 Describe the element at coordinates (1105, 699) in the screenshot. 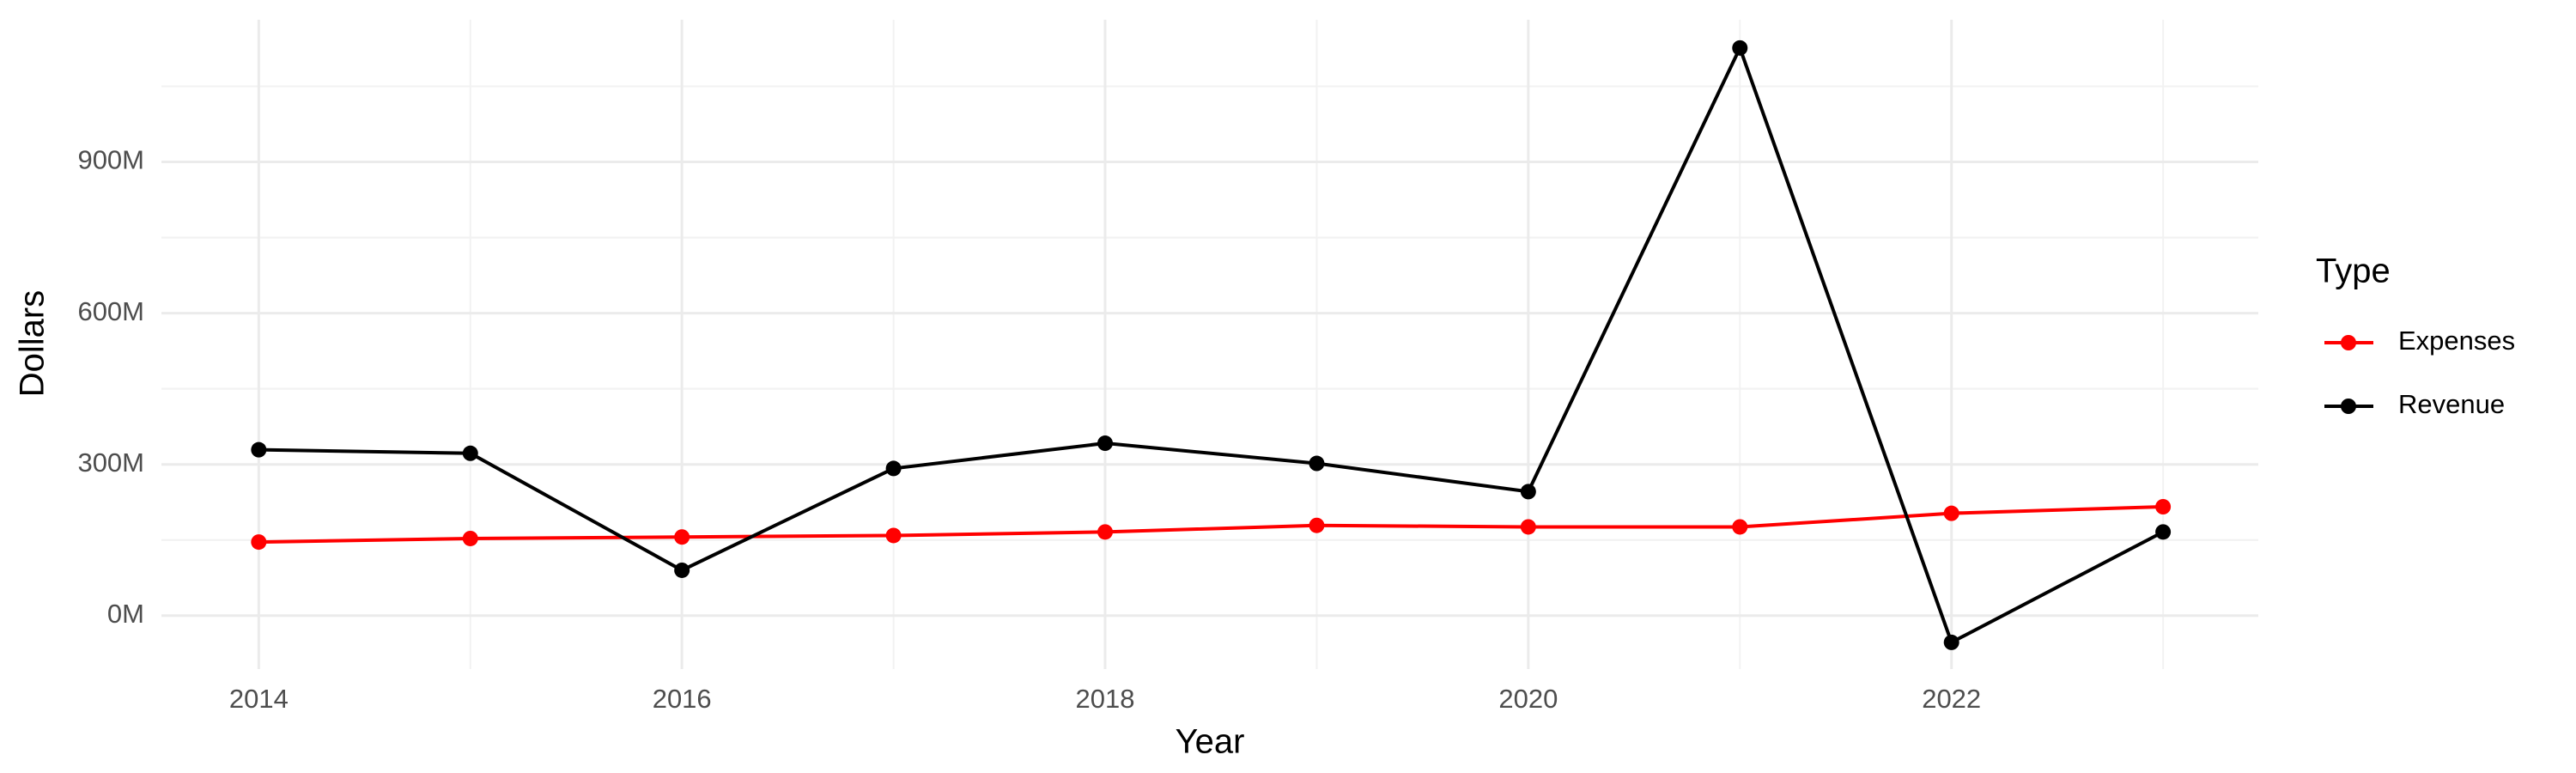

I see `x-tick-label: 2018` at that location.